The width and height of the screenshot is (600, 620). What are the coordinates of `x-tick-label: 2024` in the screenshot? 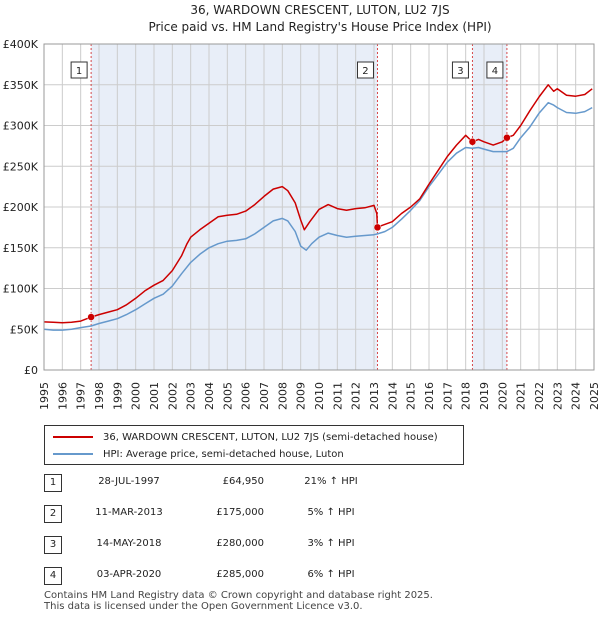 It's located at (576, 396).